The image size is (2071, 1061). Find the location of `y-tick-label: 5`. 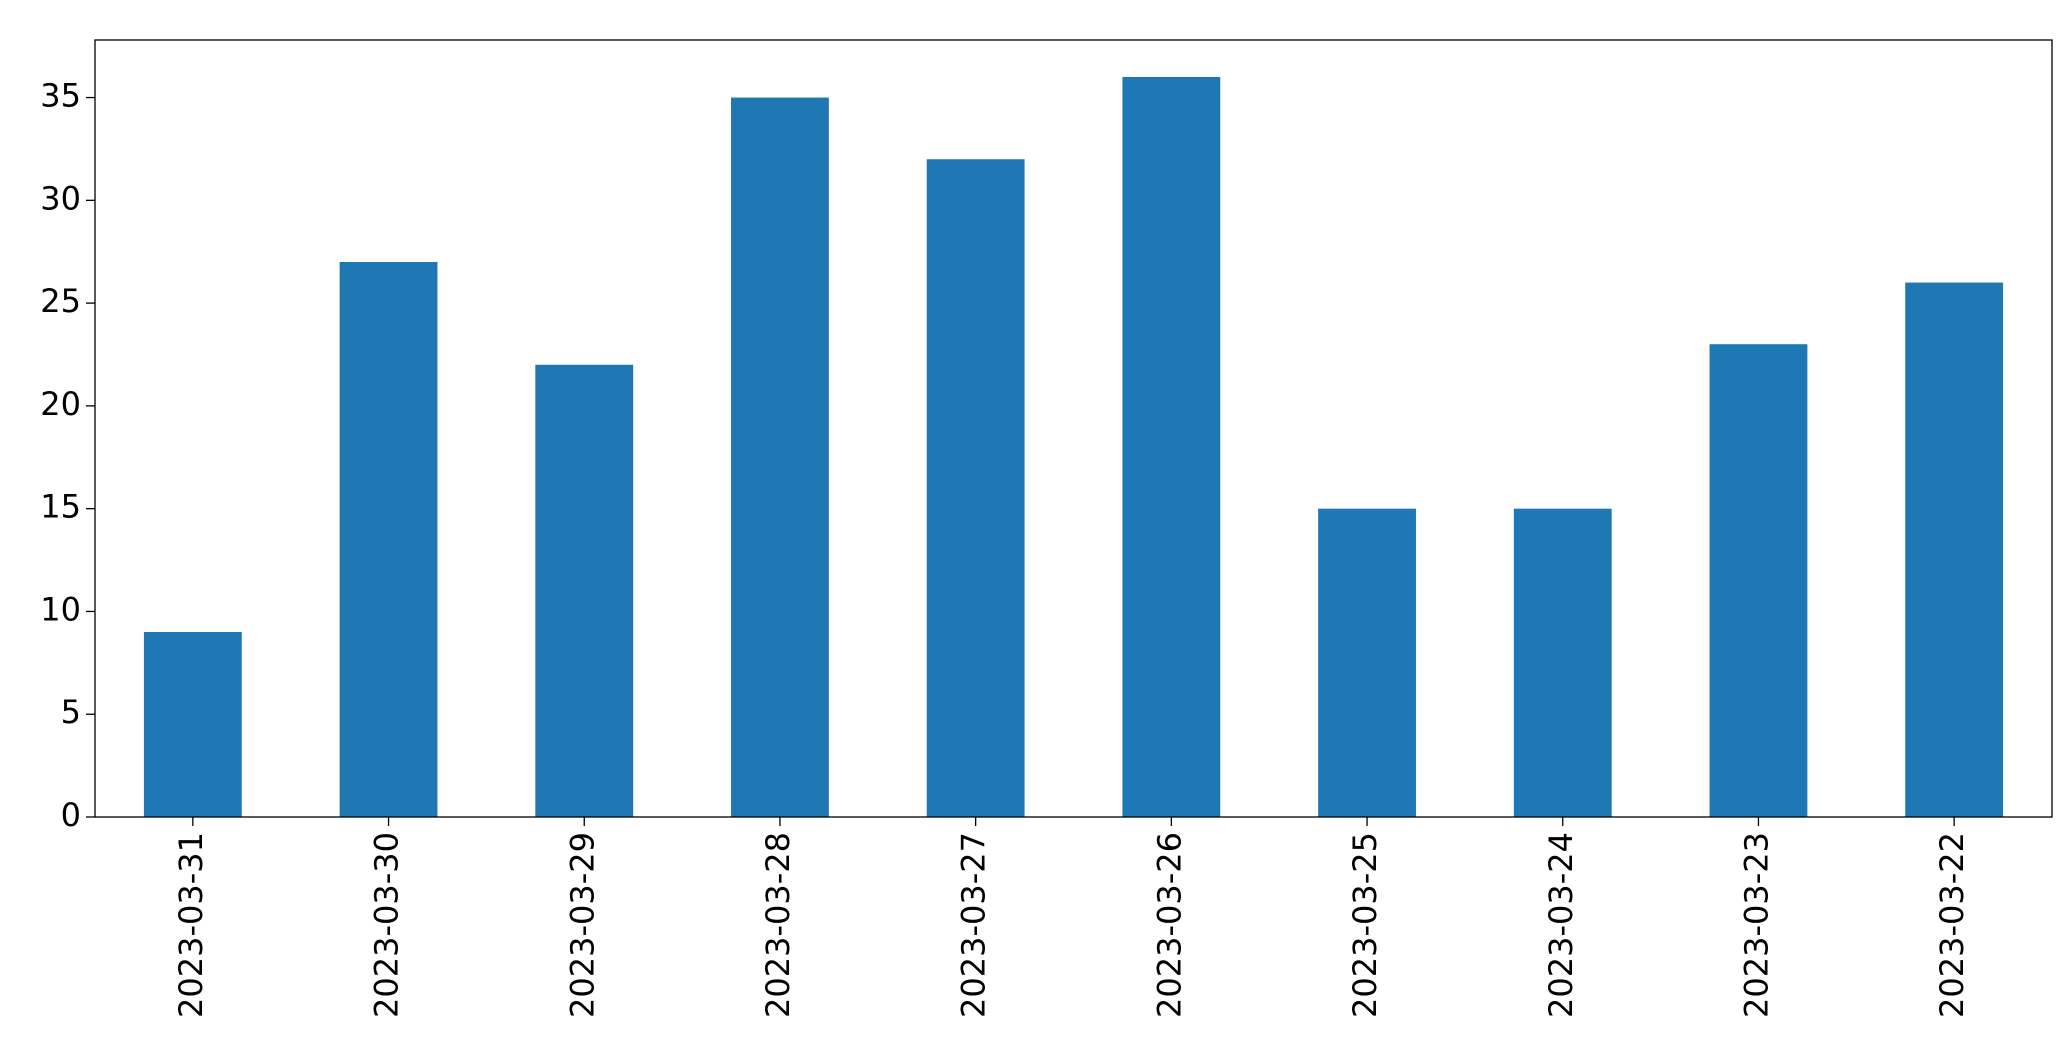

y-tick-label: 5 is located at coordinates (71, 712).